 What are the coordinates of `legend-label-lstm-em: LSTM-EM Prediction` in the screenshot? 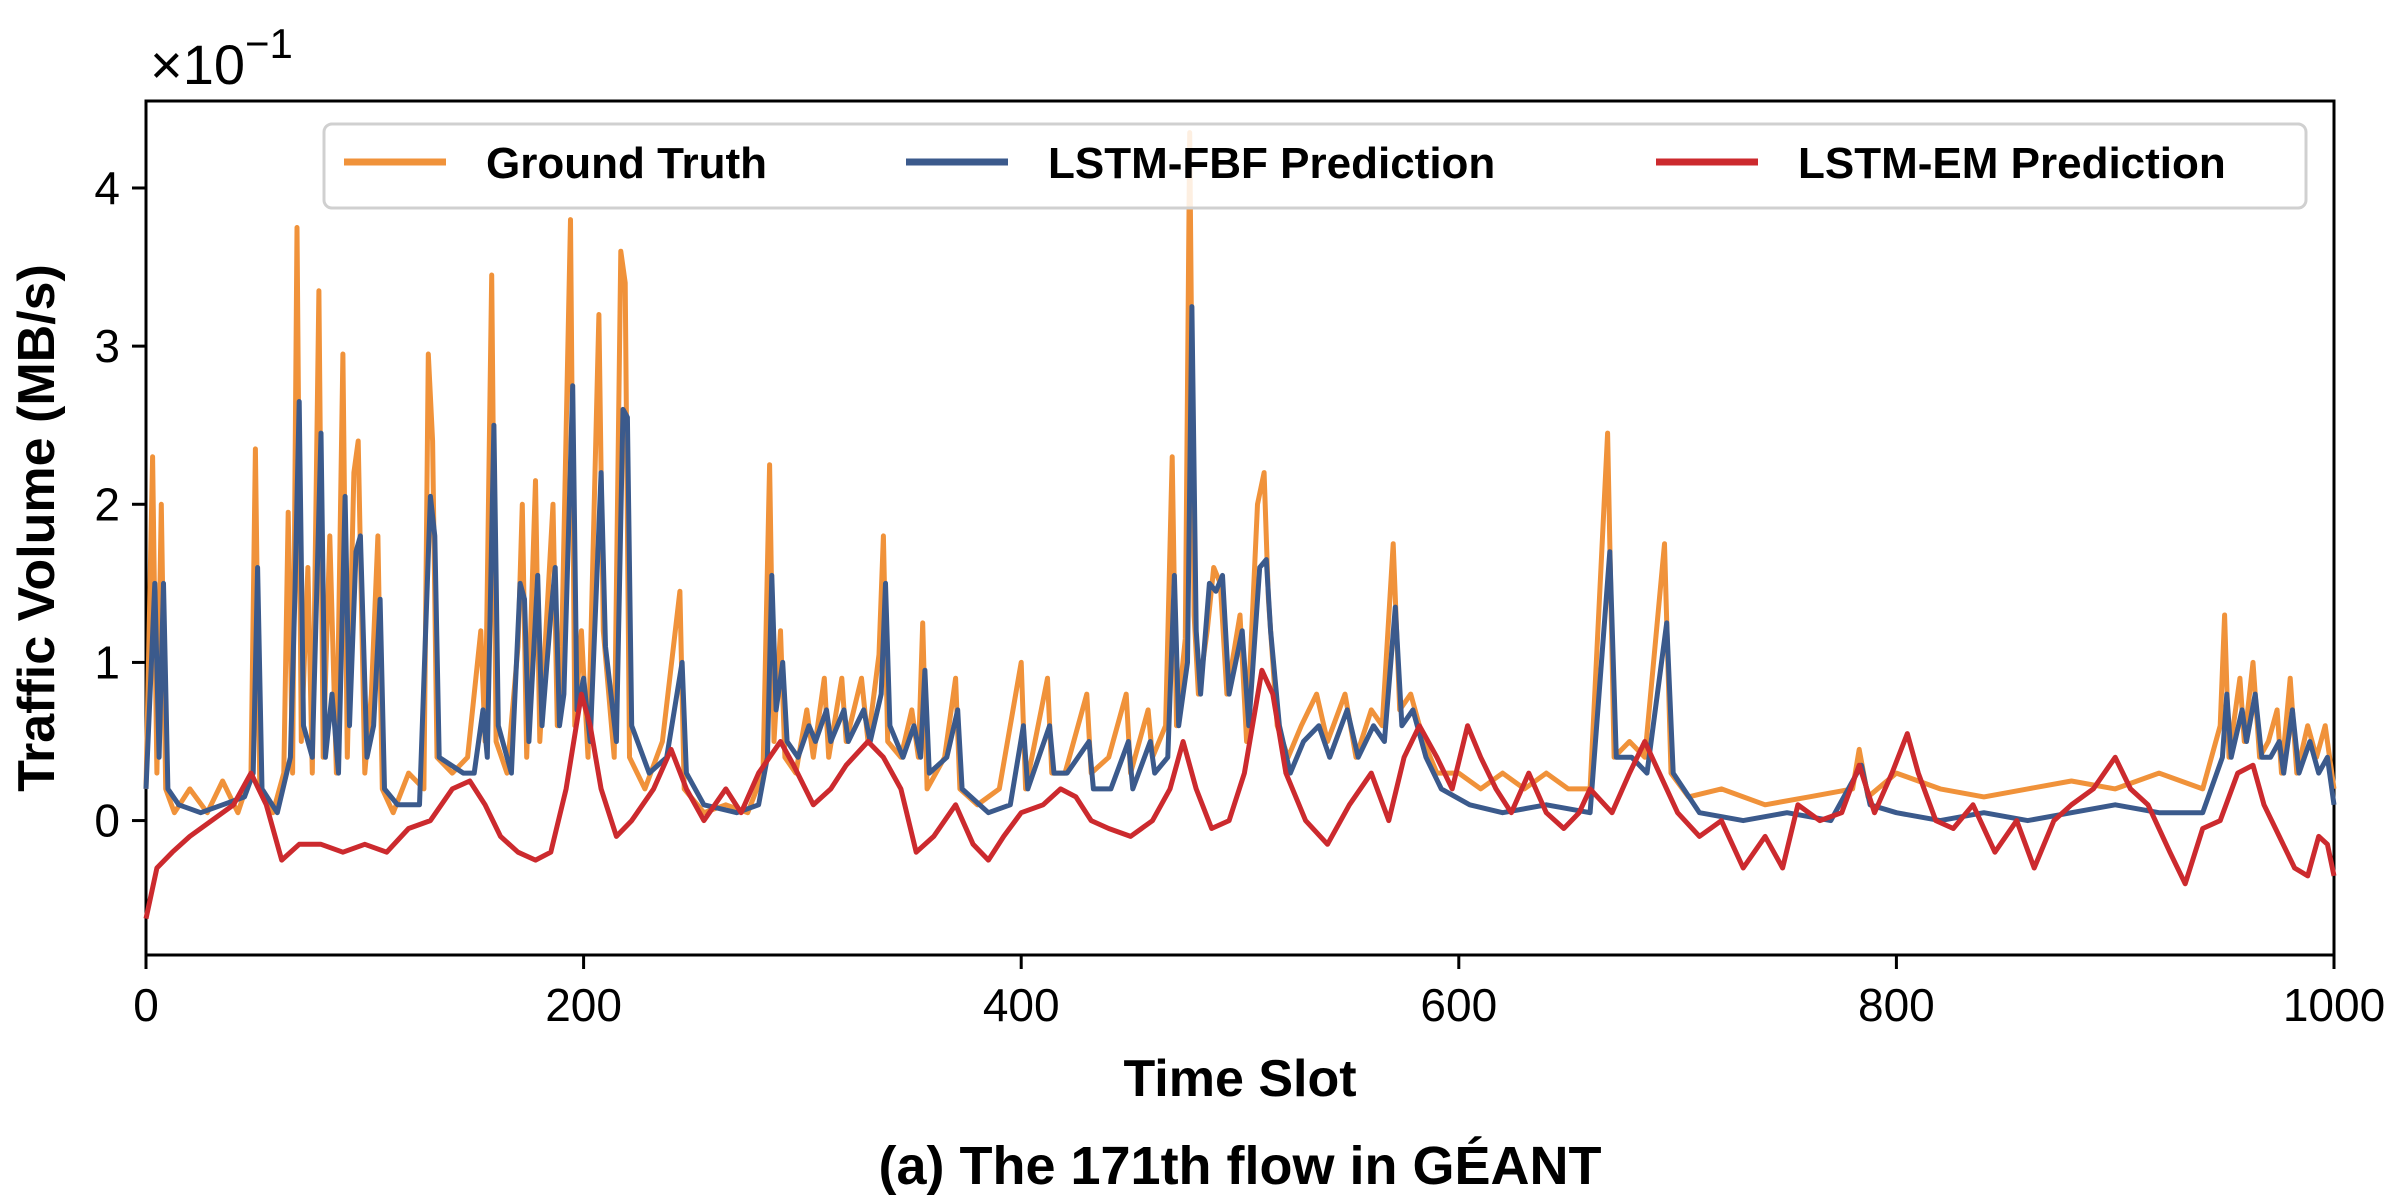 It's located at (2012, 163).